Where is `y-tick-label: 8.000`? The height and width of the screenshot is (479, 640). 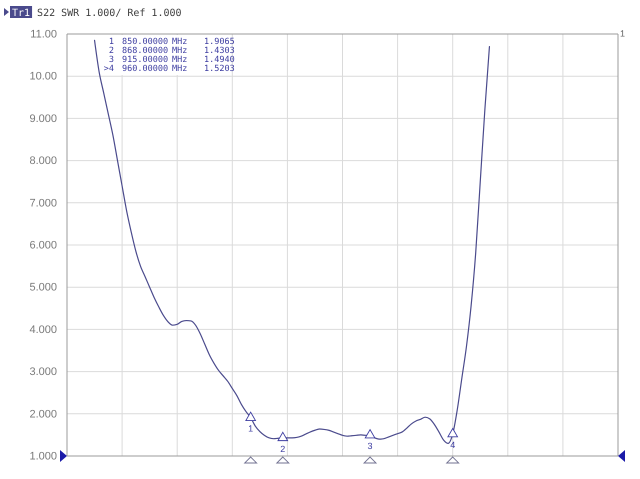 y-tick-label: 8.000 is located at coordinates (43, 161).